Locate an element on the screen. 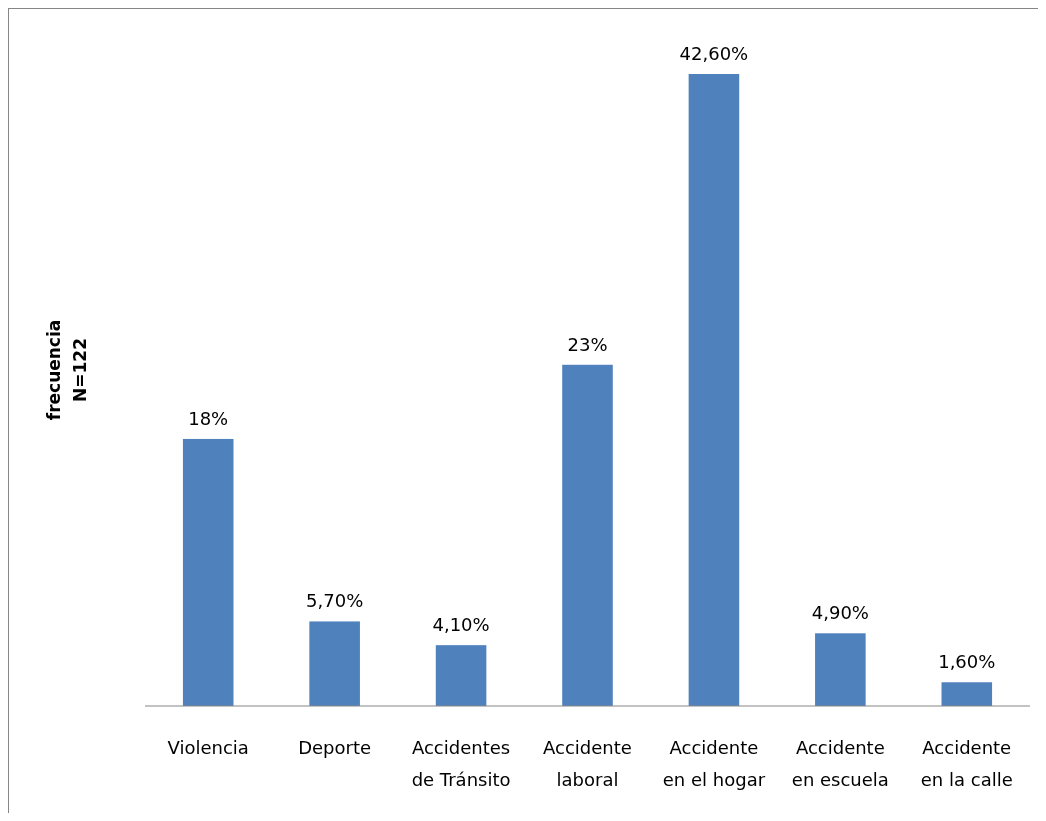 Image resolution: width=1046 pixels, height=821 pixels. data-label: 18% is located at coordinates (208, 418).